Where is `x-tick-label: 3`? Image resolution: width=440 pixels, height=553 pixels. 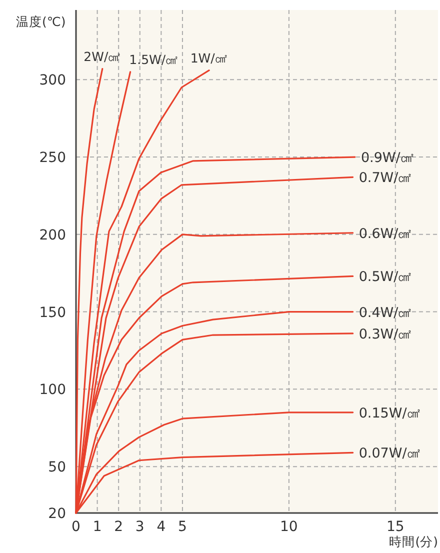
x-tick-label: 3 is located at coordinates (139, 527).